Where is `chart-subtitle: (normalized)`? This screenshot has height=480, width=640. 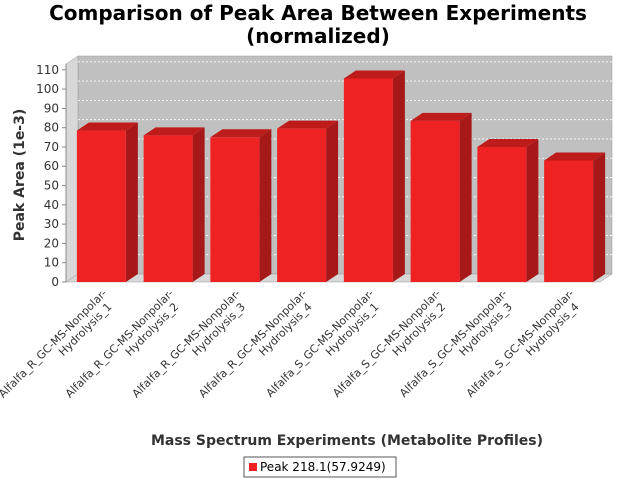 chart-subtitle: (normalized) is located at coordinates (318, 36).